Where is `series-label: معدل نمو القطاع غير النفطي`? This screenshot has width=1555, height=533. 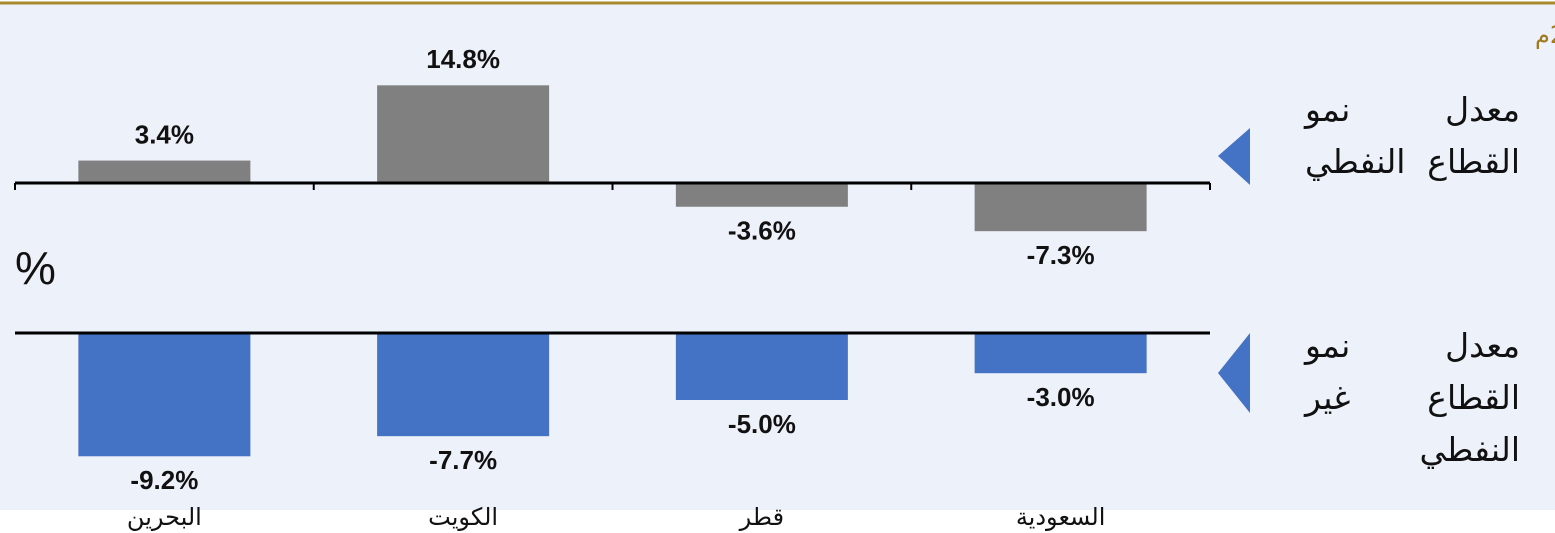 series-label: معدل نمو القطاع غير النفطي is located at coordinates (1412, 397).